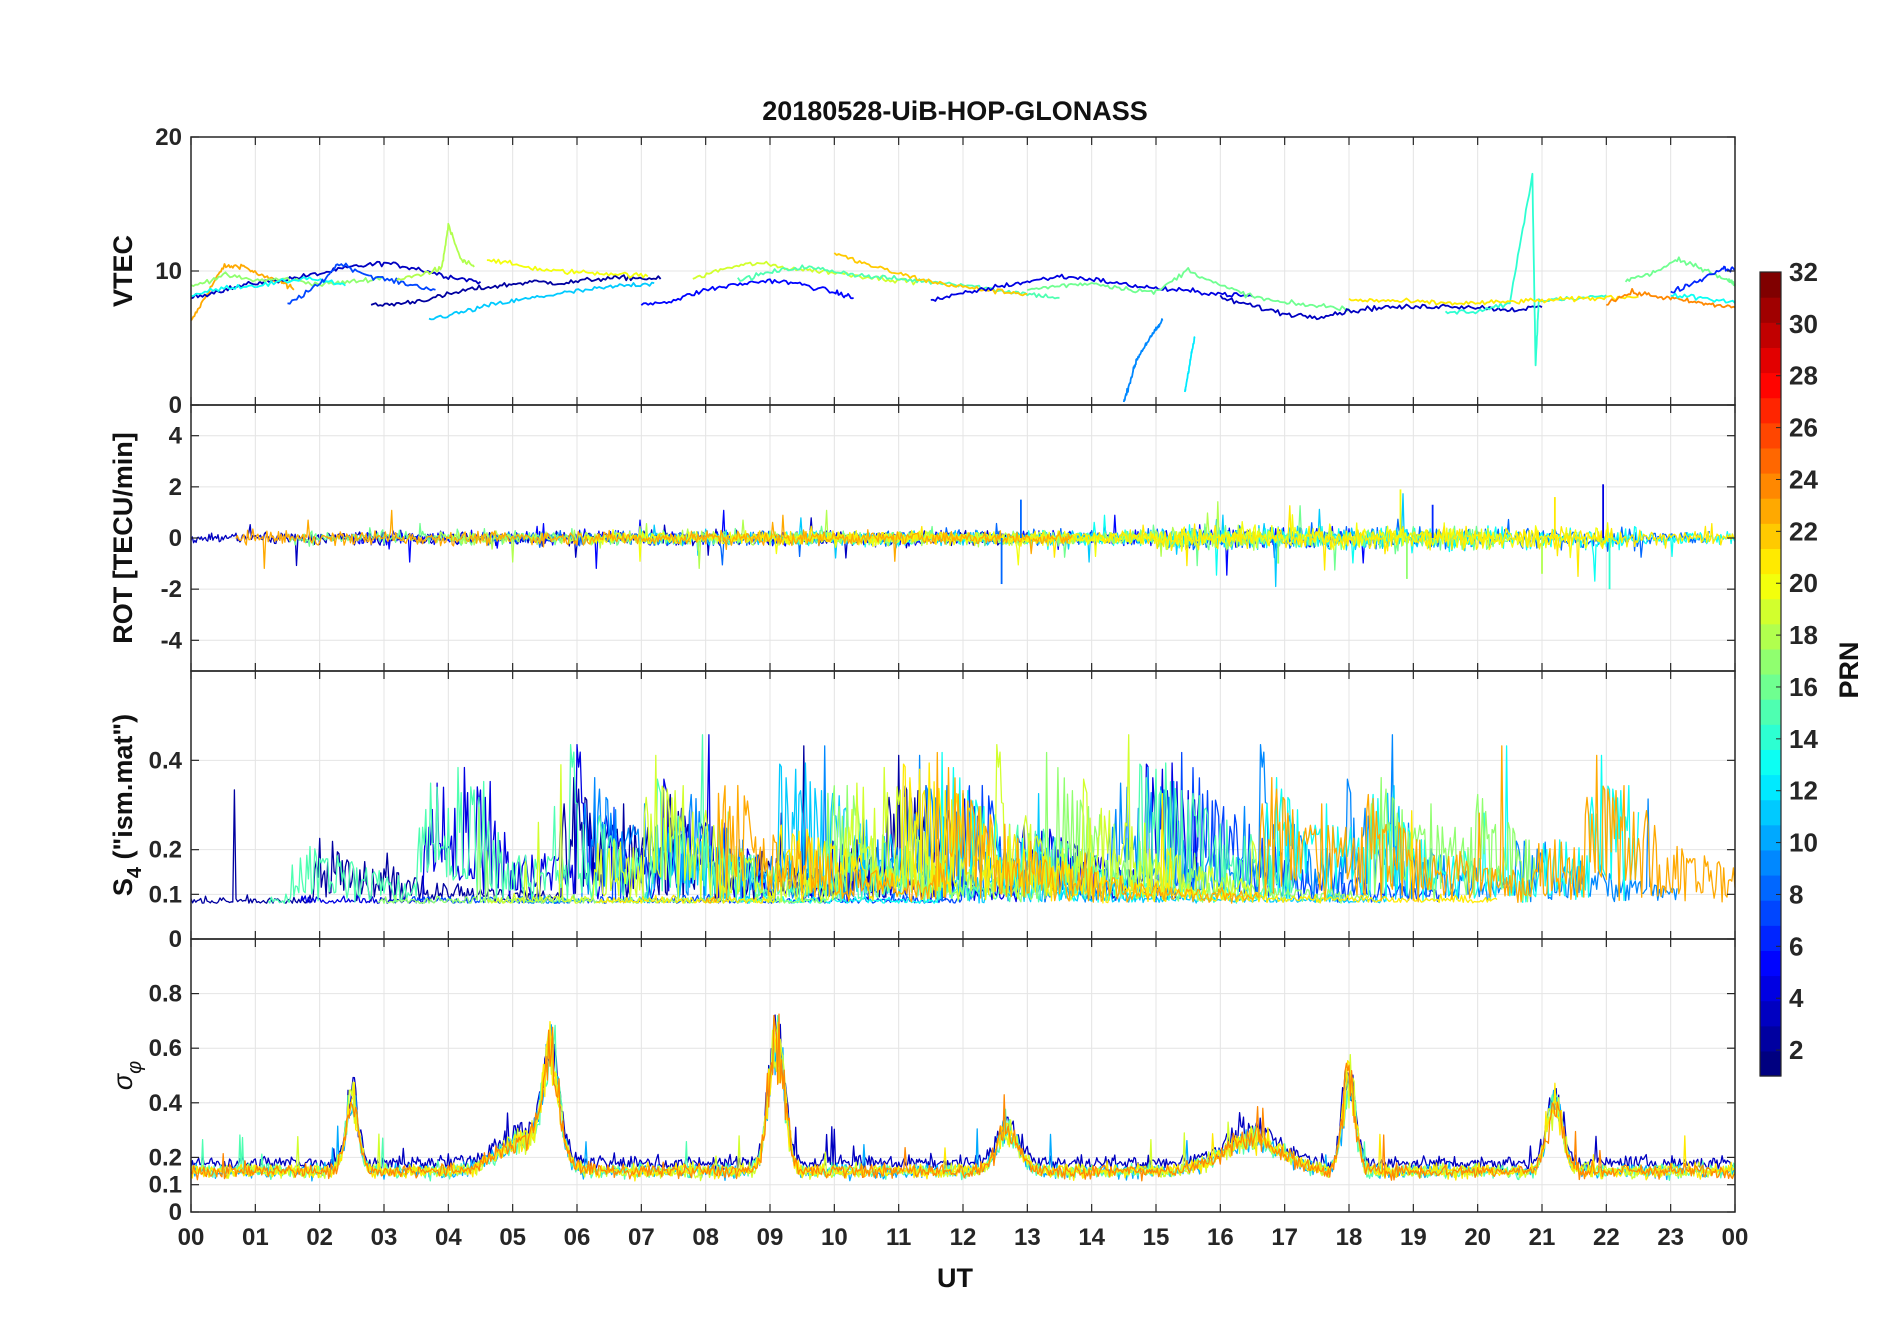 The image size is (1902, 1330). I want to click on x-tick-label: 10, so click(834, 1237).